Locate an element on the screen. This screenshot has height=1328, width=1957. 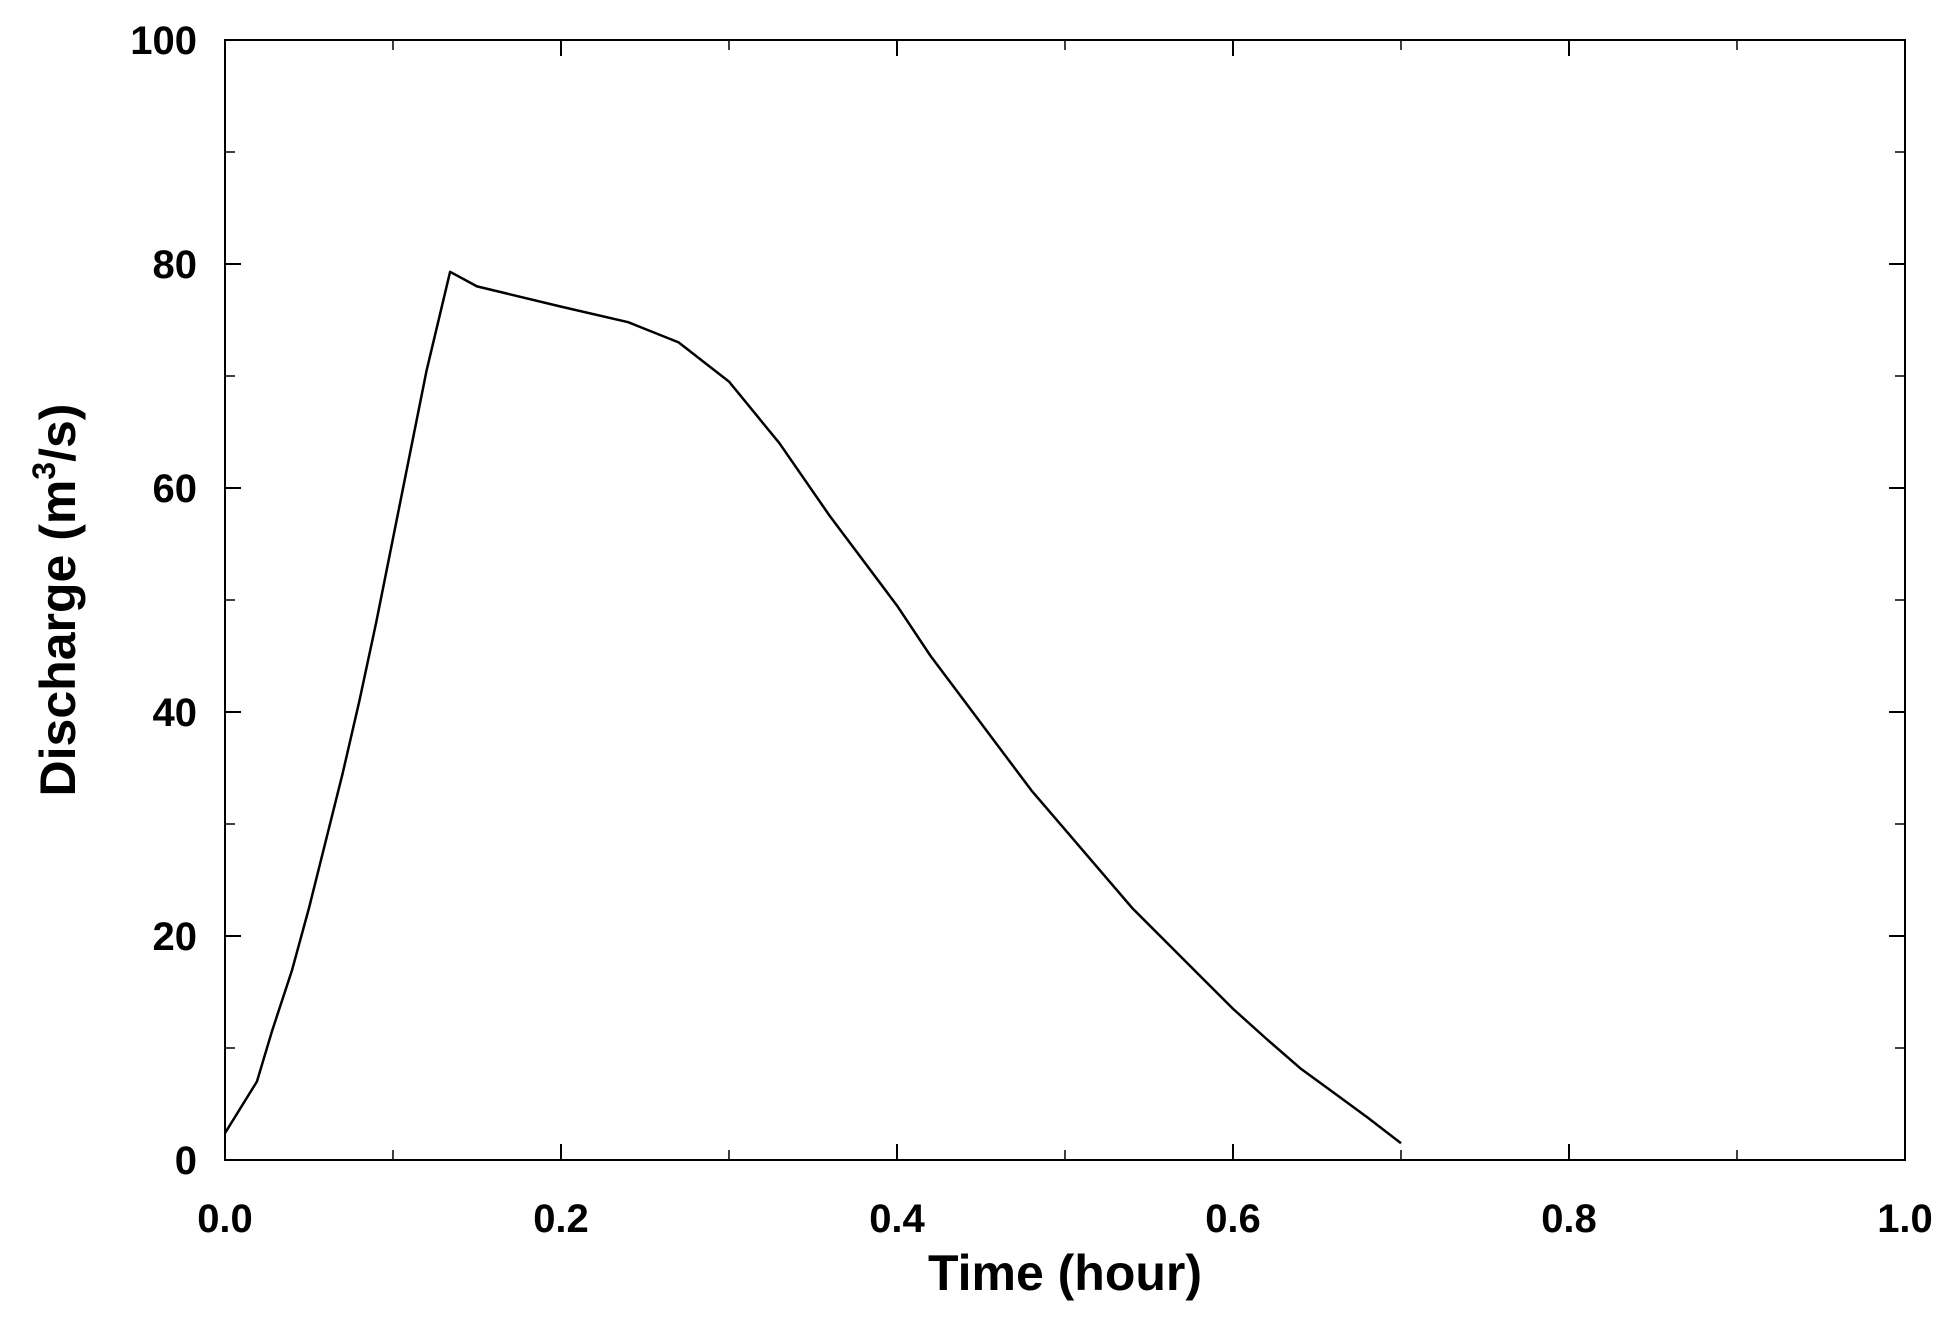
x-tick-label: 0.4 is located at coordinates (897, 1219).